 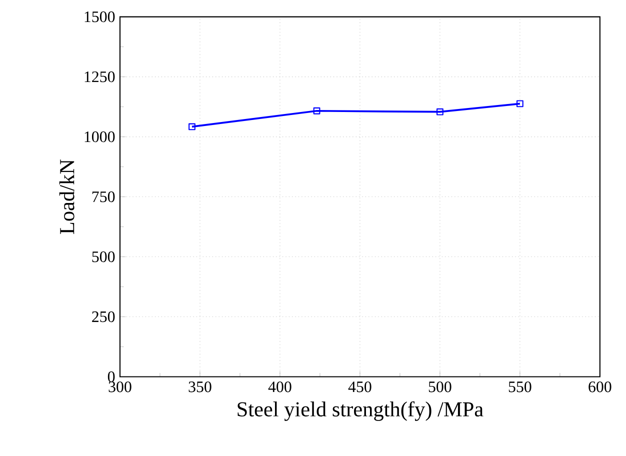 I want to click on x-tick-label: 350, so click(x=200, y=387).